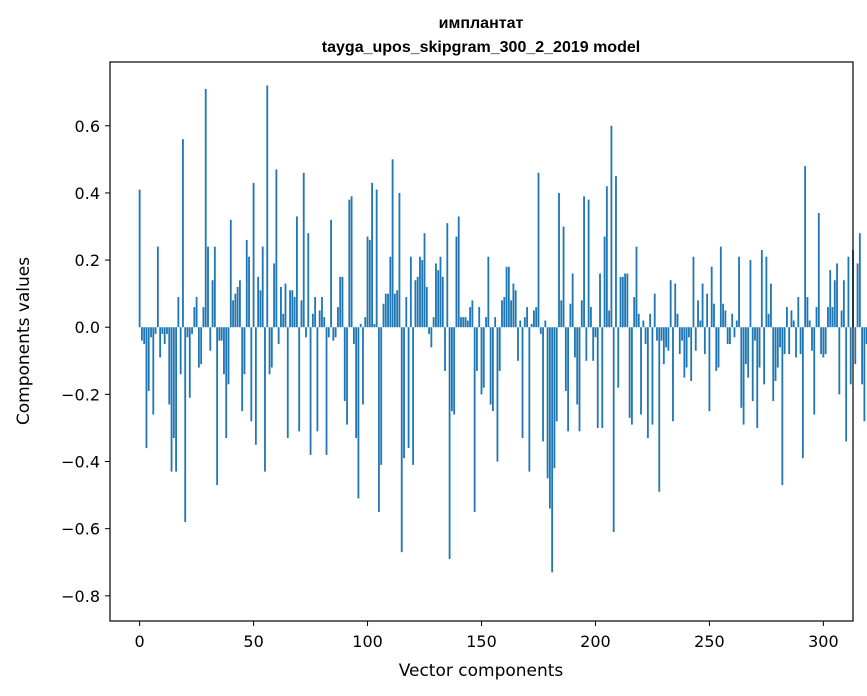 This screenshot has width=867, height=696. I want to click on x-tick-label: 250, so click(709, 641).